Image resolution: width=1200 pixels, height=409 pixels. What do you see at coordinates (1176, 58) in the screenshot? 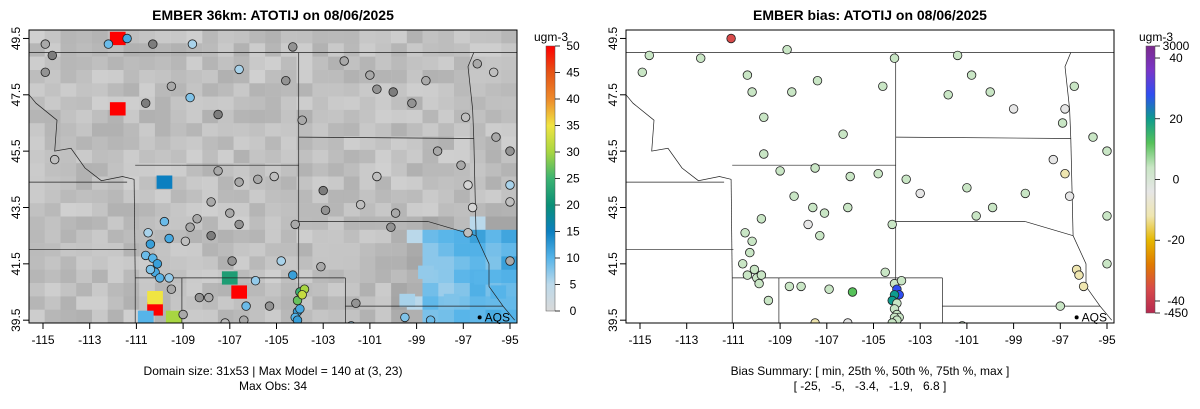
I see `colorbar-tick-label: 40` at bounding box center [1176, 58].